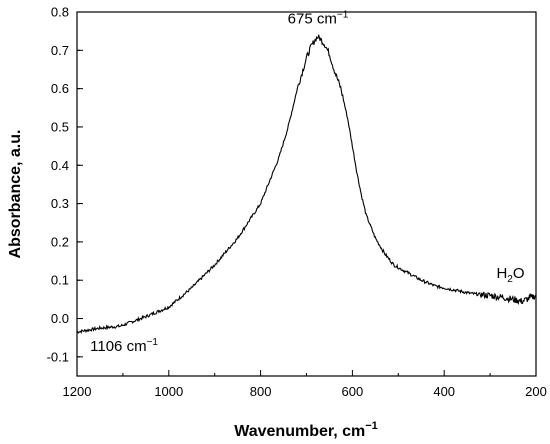 Image resolution: width=550 pixels, height=444 pixels. I want to click on y-tick-label: 0.2, so click(60, 241).